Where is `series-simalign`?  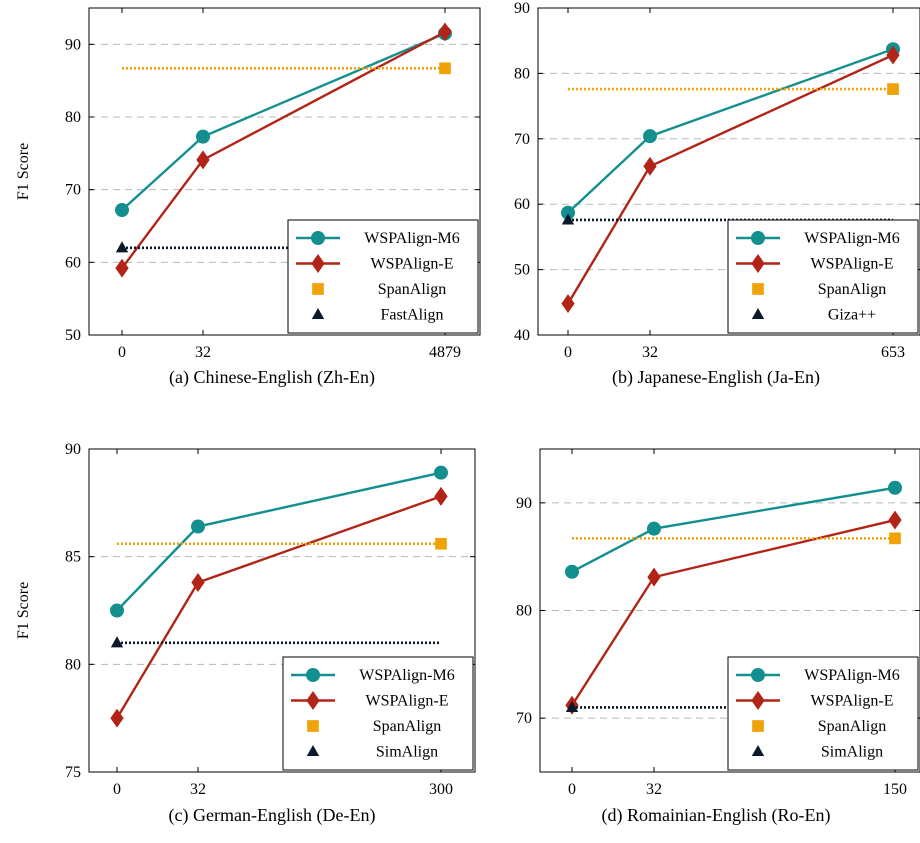
series-simalign is located at coordinates (275, 642).